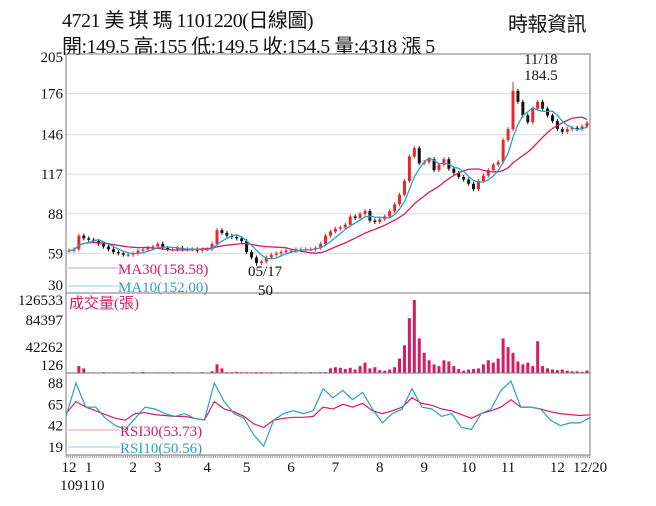 The height and width of the screenshot is (506, 656). Describe the element at coordinates (55, 427) in the screenshot. I see `rsi-tick-label: 42` at that location.